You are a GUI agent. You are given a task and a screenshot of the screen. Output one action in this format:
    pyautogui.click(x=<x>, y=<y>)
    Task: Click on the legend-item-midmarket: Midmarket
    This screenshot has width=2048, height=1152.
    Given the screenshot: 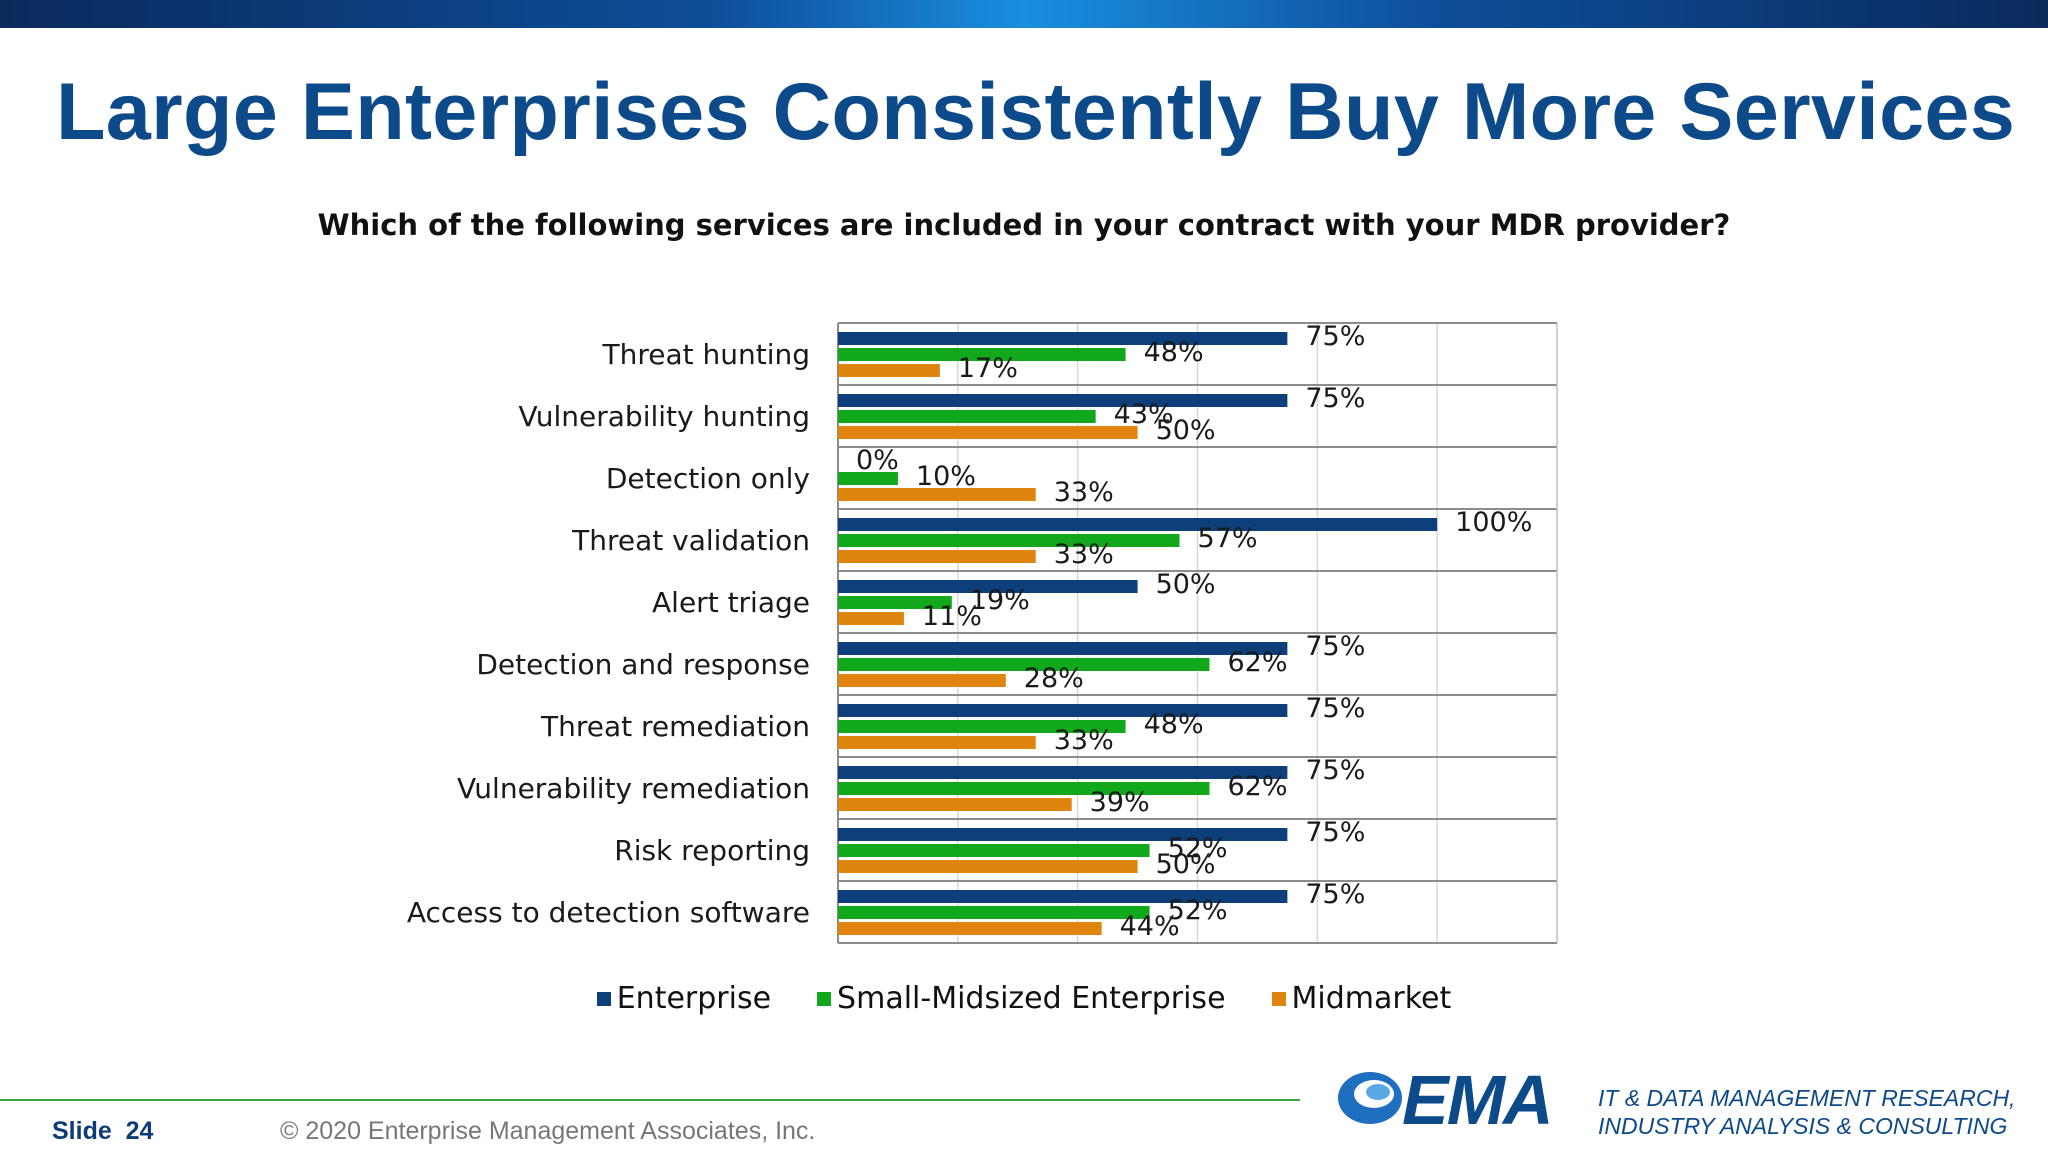 What is the action you would take?
    pyautogui.click(x=1361, y=998)
    